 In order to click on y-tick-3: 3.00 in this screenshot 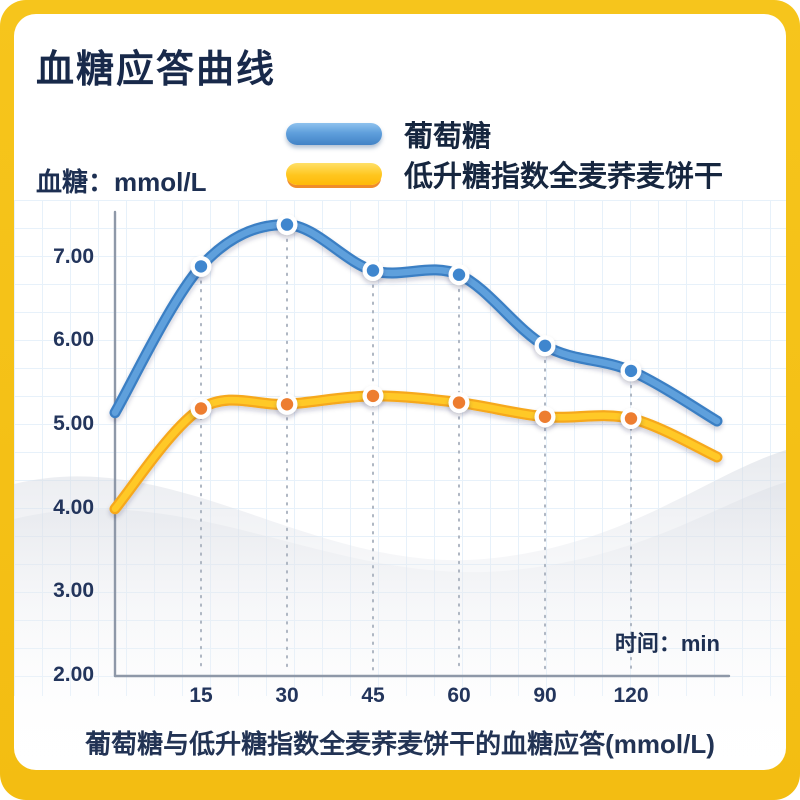, I will do `click(73, 590)`.